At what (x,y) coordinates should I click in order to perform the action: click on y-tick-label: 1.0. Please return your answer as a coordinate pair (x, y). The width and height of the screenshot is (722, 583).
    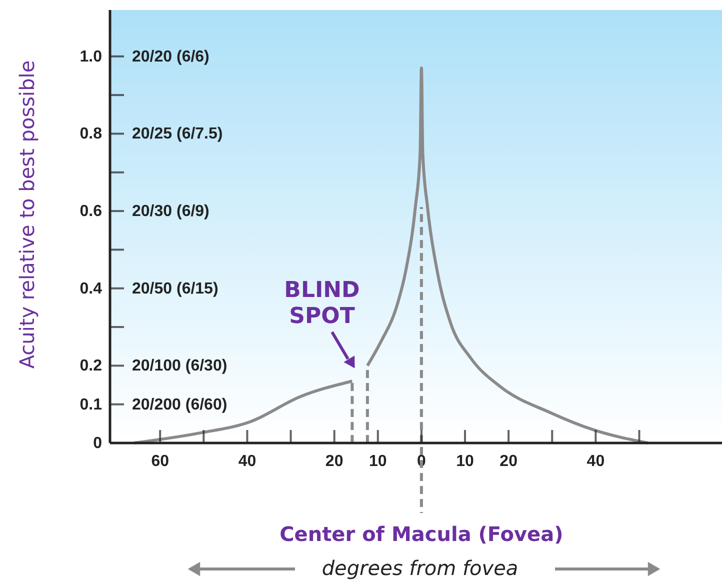
    Looking at the image, I should click on (91, 57).